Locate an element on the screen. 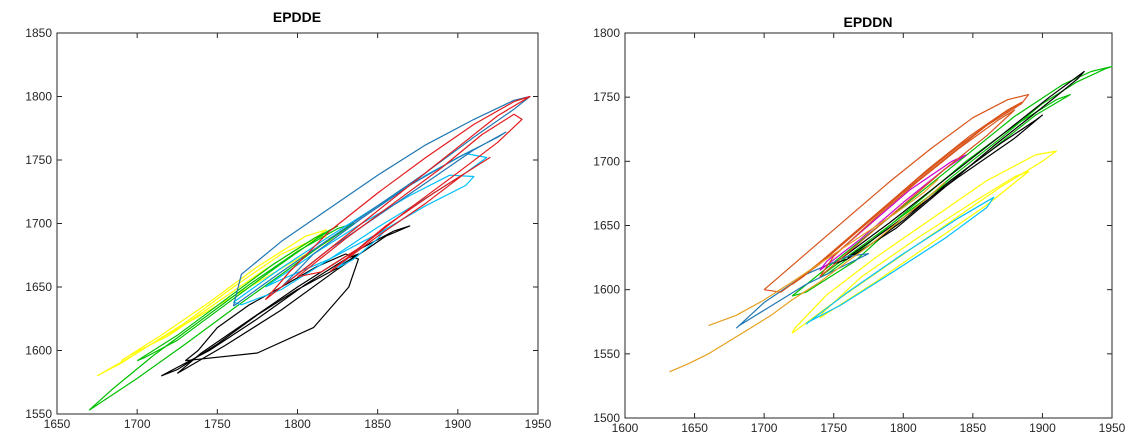 The image size is (1139, 441). chart-title: EPDDN is located at coordinates (867, 22).